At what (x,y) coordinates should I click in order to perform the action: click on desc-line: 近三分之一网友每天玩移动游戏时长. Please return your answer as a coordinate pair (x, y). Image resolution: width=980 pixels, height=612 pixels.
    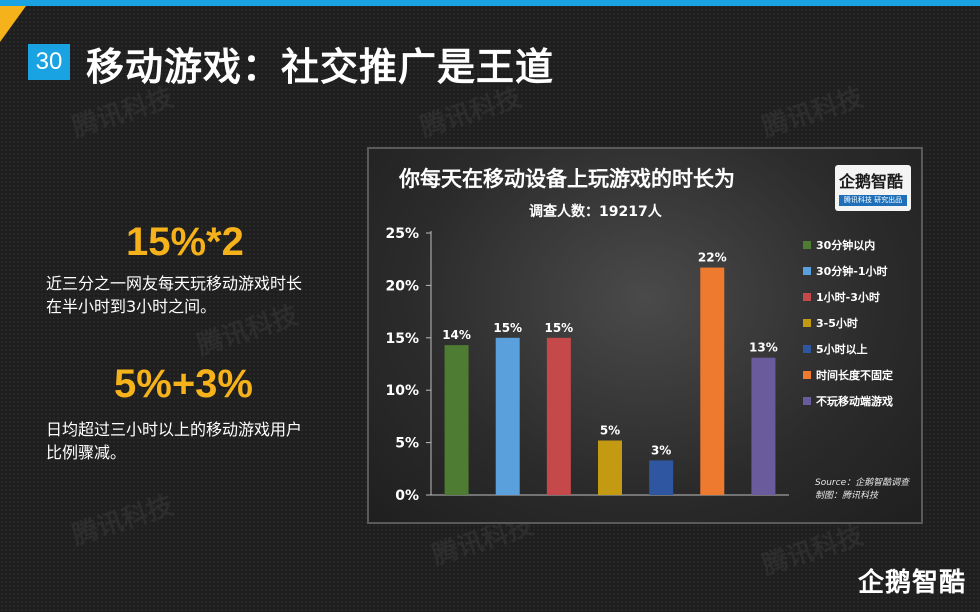
    Looking at the image, I should click on (174, 283).